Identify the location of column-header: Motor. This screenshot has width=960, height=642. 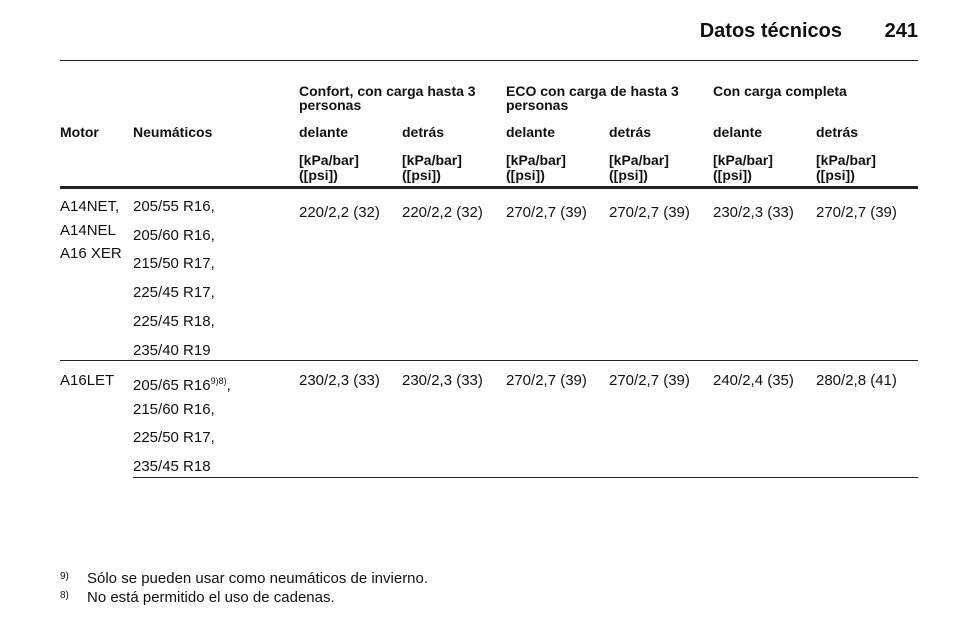
(79, 132).